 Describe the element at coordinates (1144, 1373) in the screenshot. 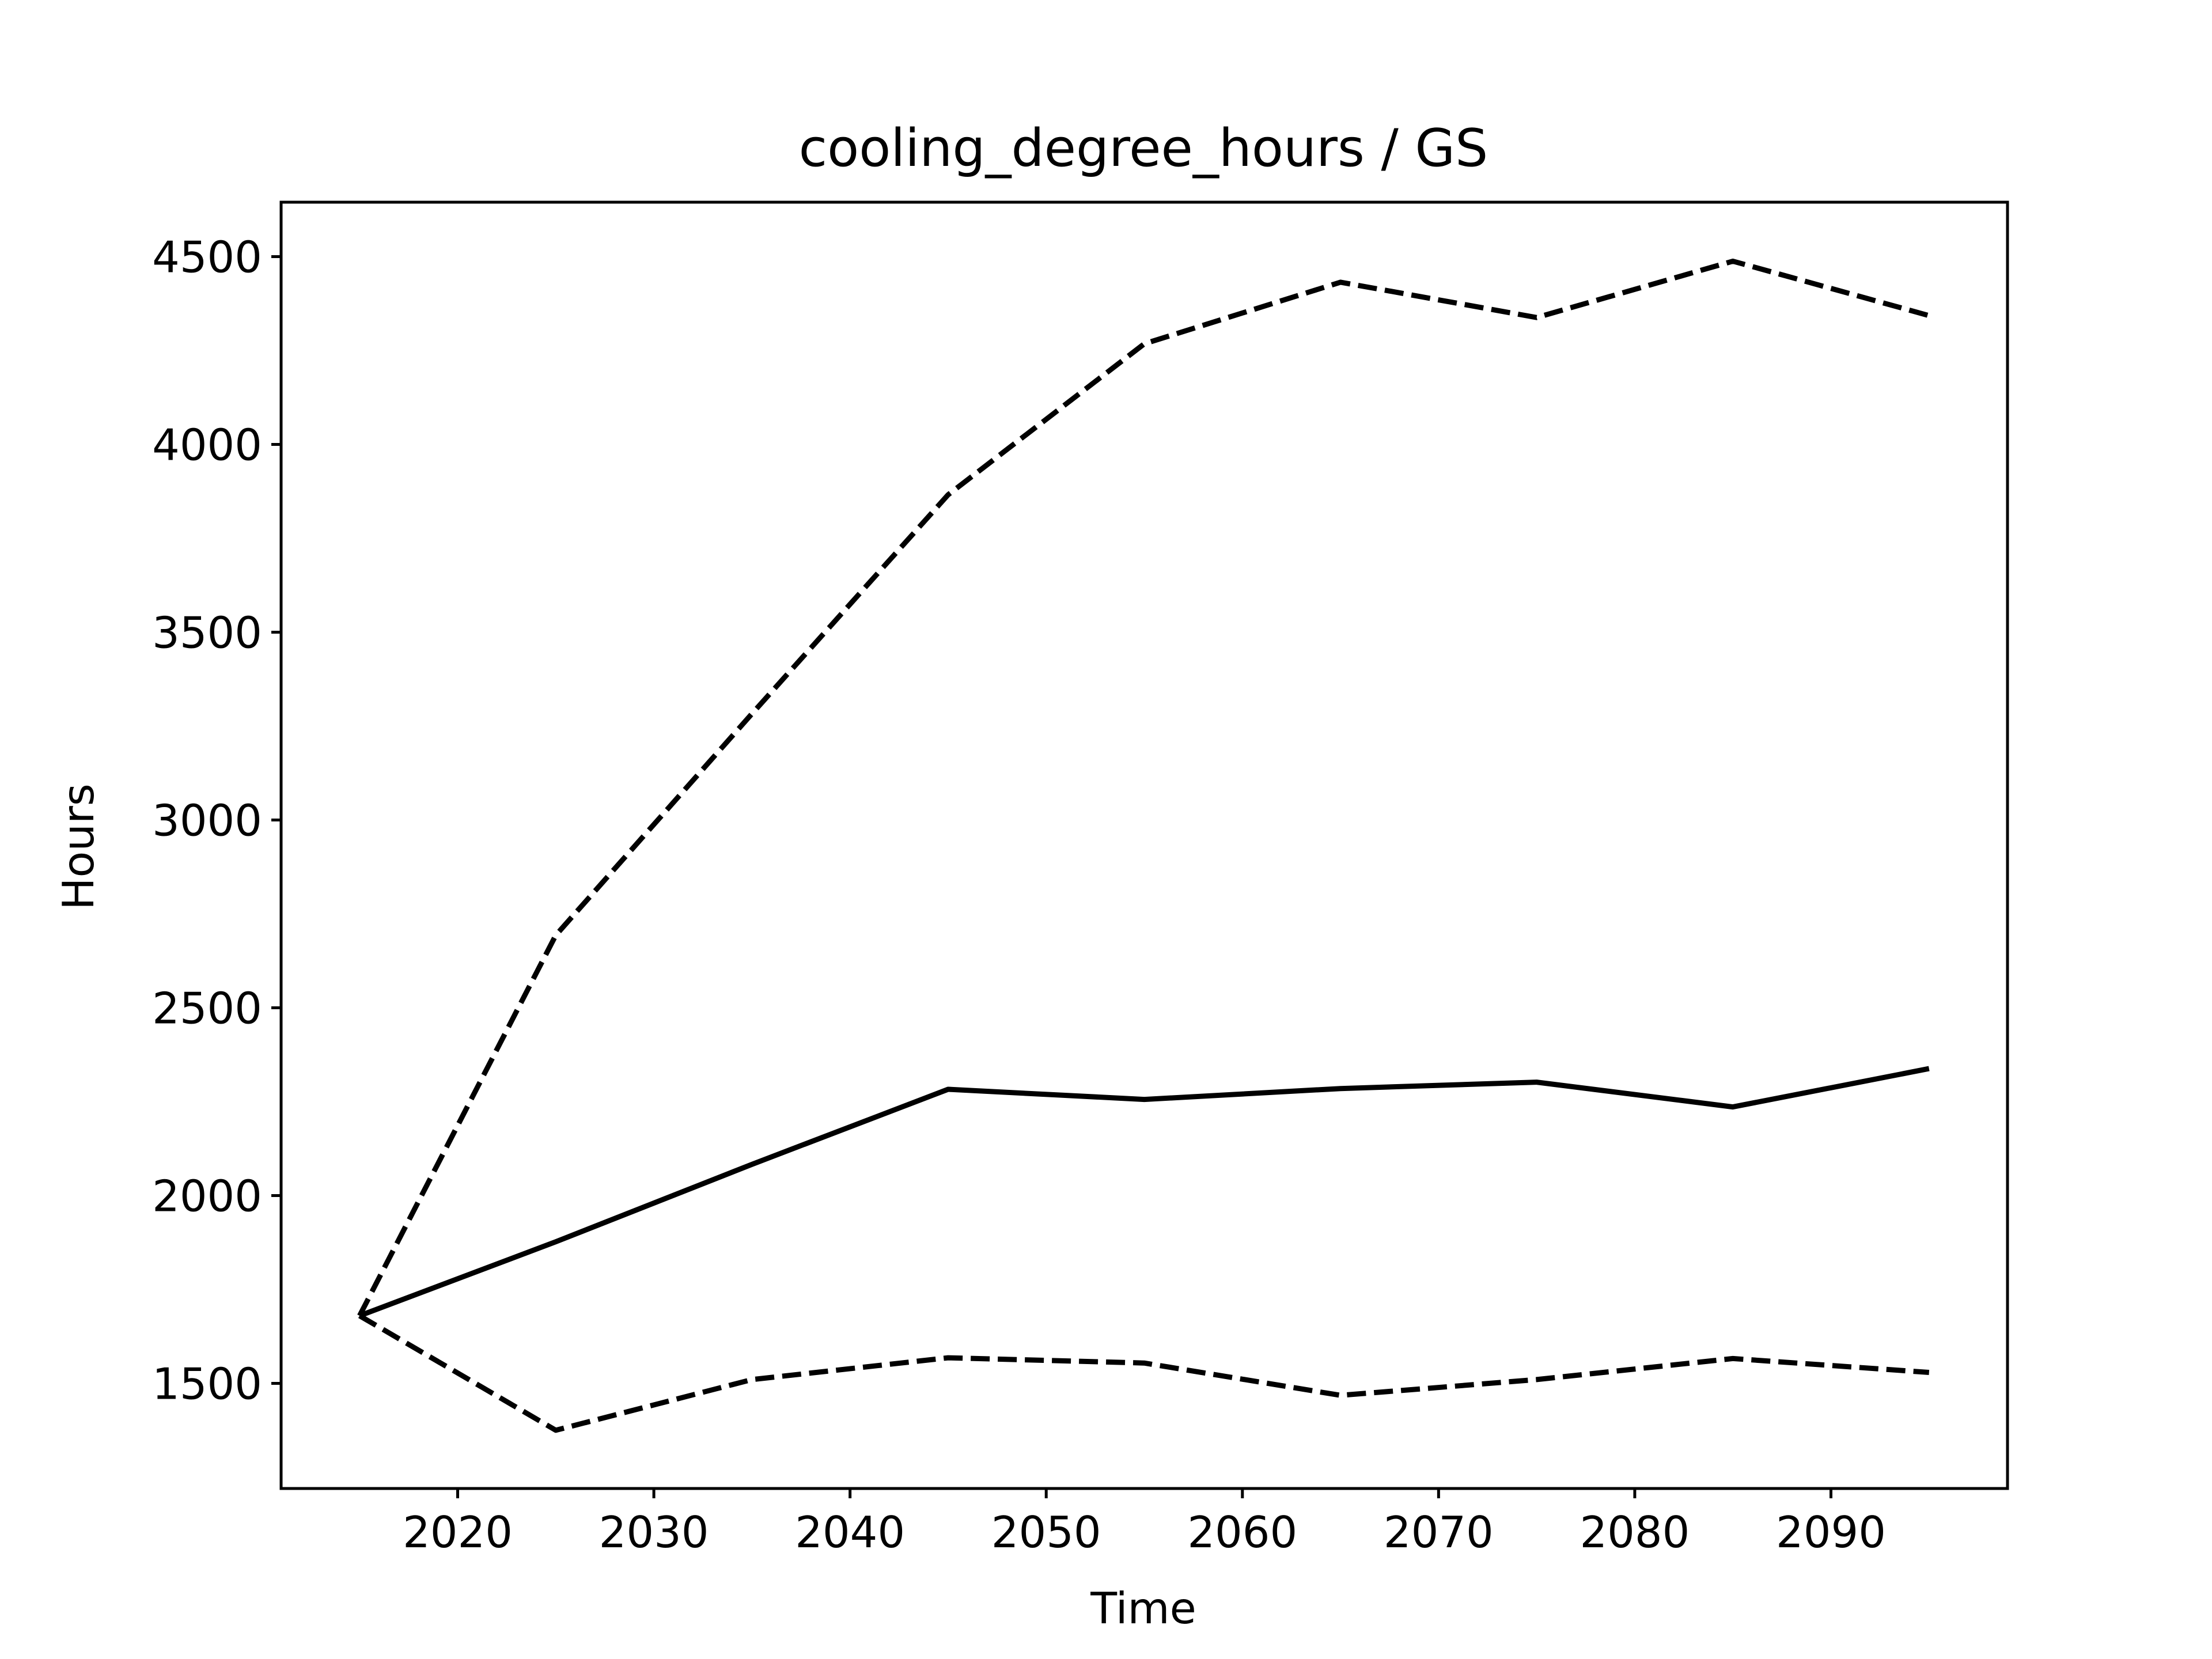

I see `series-3-line` at that location.